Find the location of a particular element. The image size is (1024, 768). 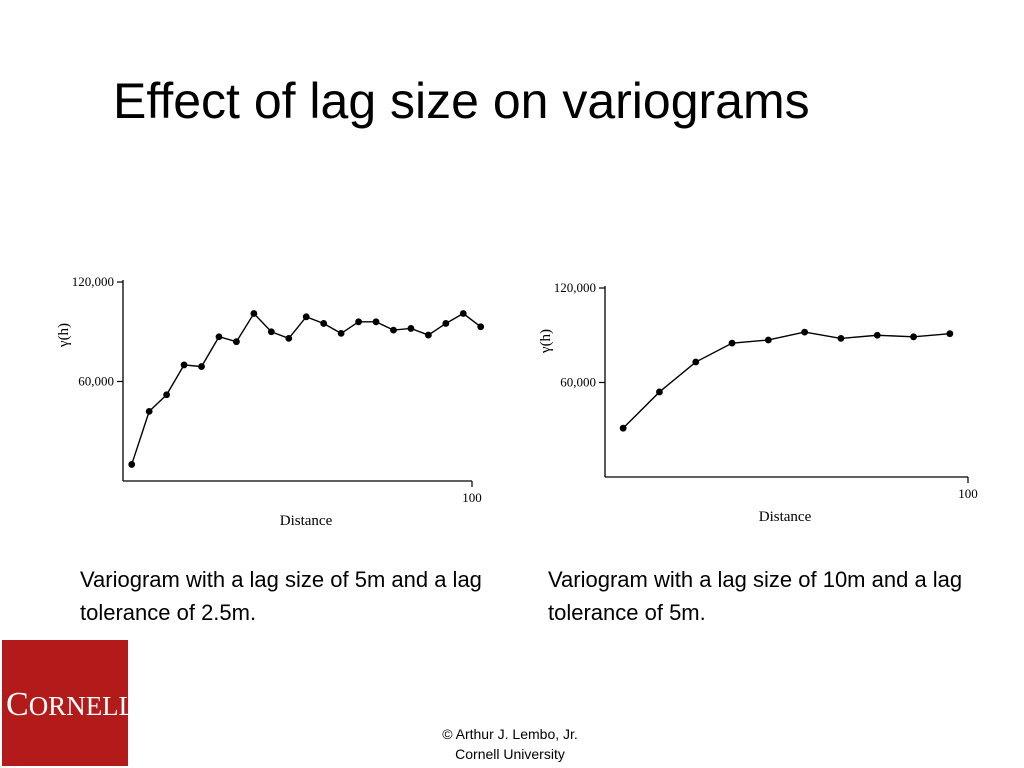

cornell-logo-text: CORNELL is located at coordinates (71, 704).